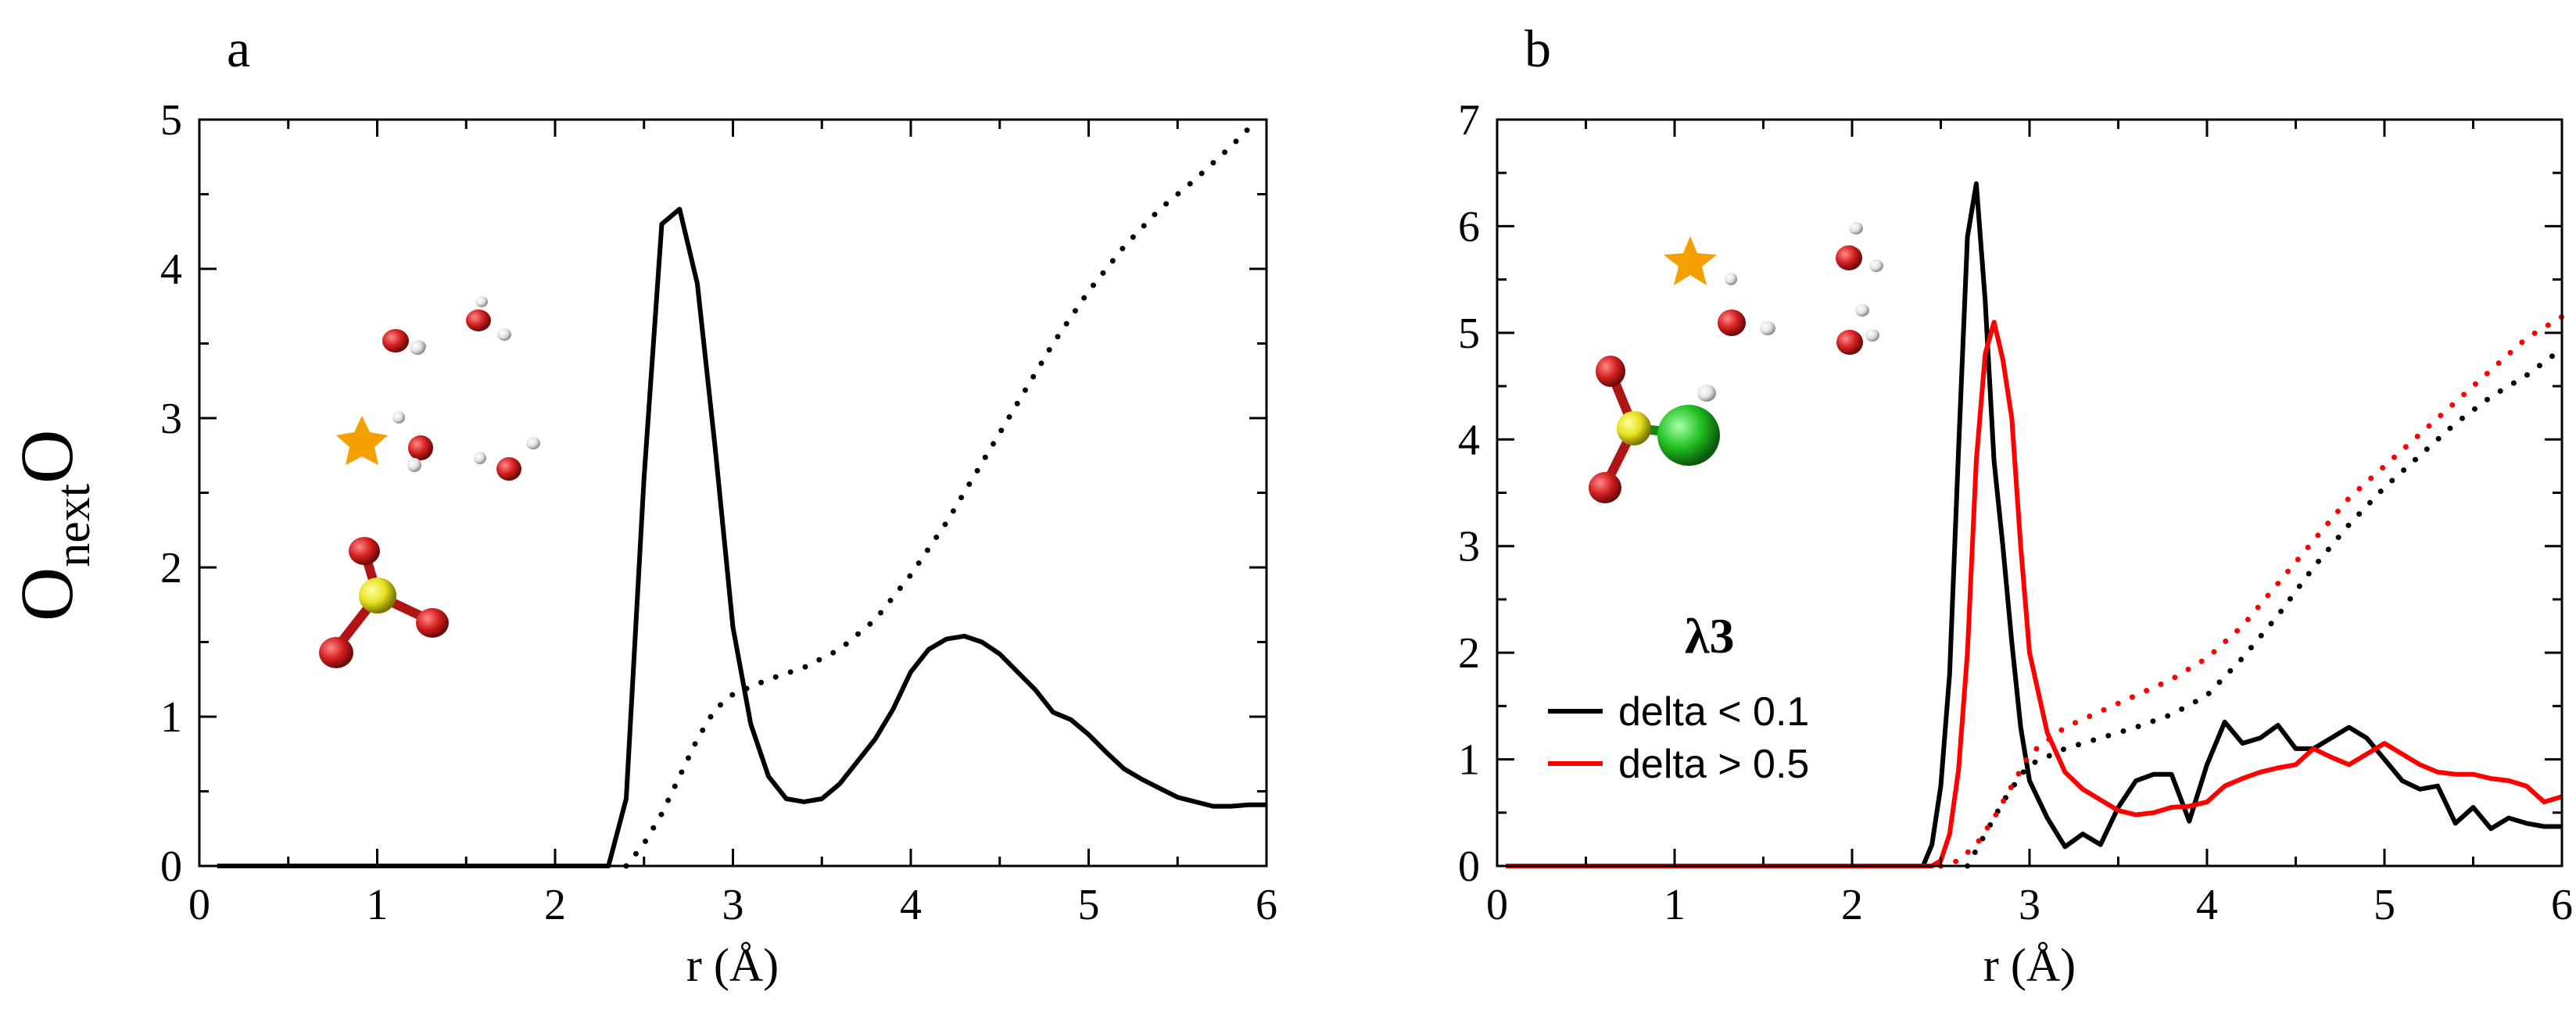 The height and width of the screenshot is (1034, 2576). Describe the element at coordinates (1736, 362) in the screenshot. I see `molecule-inset-b` at that location.